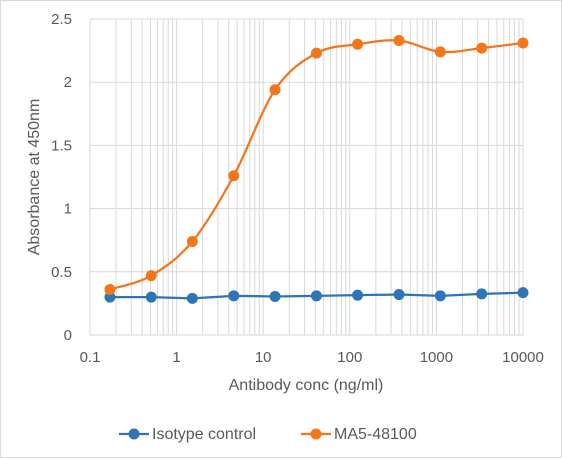  I want to click on legend: Isotype control MA5-48100, so click(268, 434).